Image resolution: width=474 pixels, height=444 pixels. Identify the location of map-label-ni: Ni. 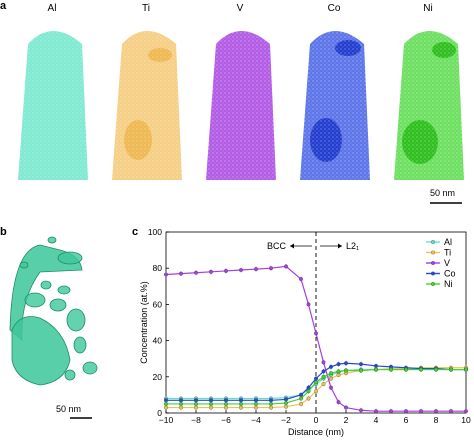
(428, 8).